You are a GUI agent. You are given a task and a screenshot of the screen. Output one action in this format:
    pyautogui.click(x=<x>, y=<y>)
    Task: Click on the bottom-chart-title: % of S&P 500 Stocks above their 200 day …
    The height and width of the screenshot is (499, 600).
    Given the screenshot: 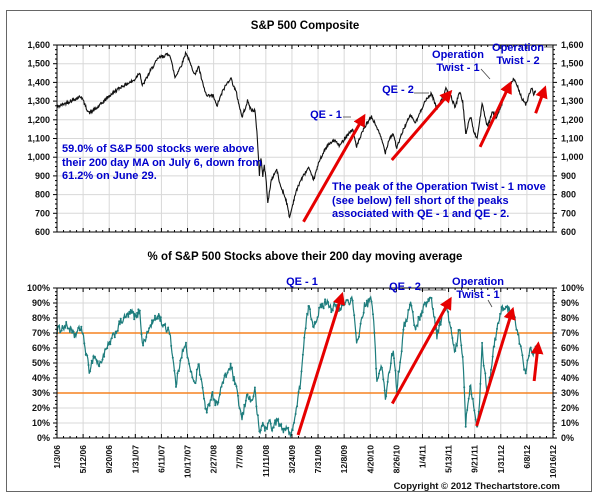 What is the action you would take?
    pyautogui.click(x=305, y=257)
    